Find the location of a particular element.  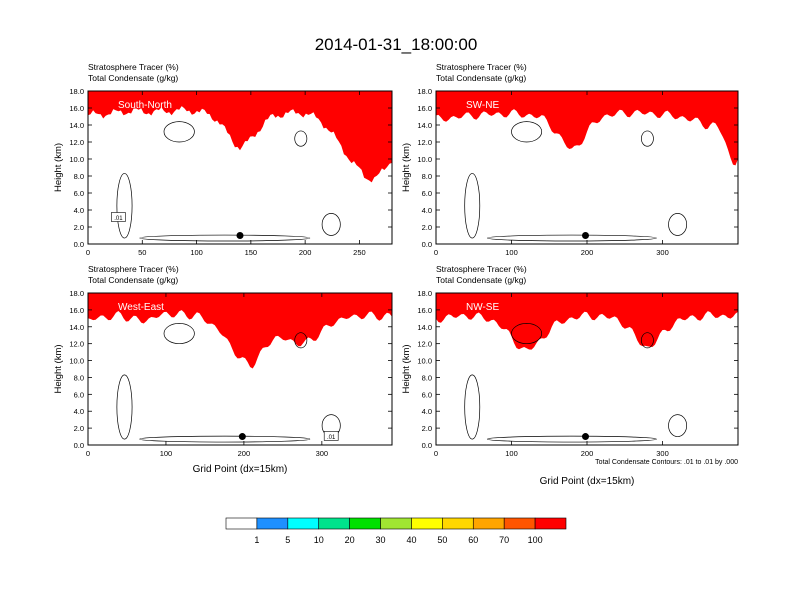

colorbar-label: 20 is located at coordinates (350, 540).